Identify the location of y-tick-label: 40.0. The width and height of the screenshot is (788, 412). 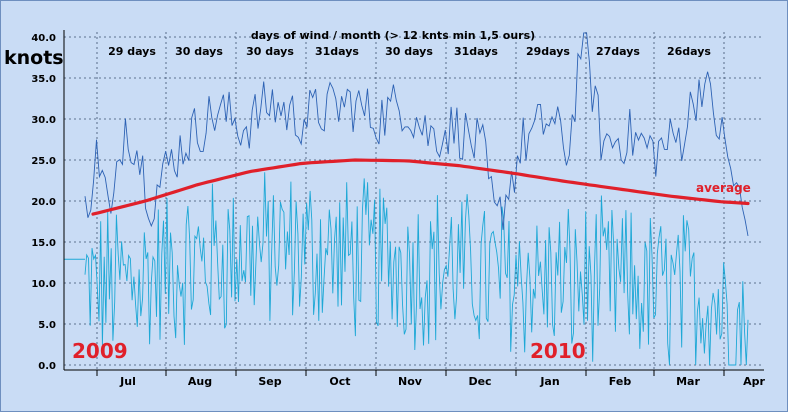
(43, 38).